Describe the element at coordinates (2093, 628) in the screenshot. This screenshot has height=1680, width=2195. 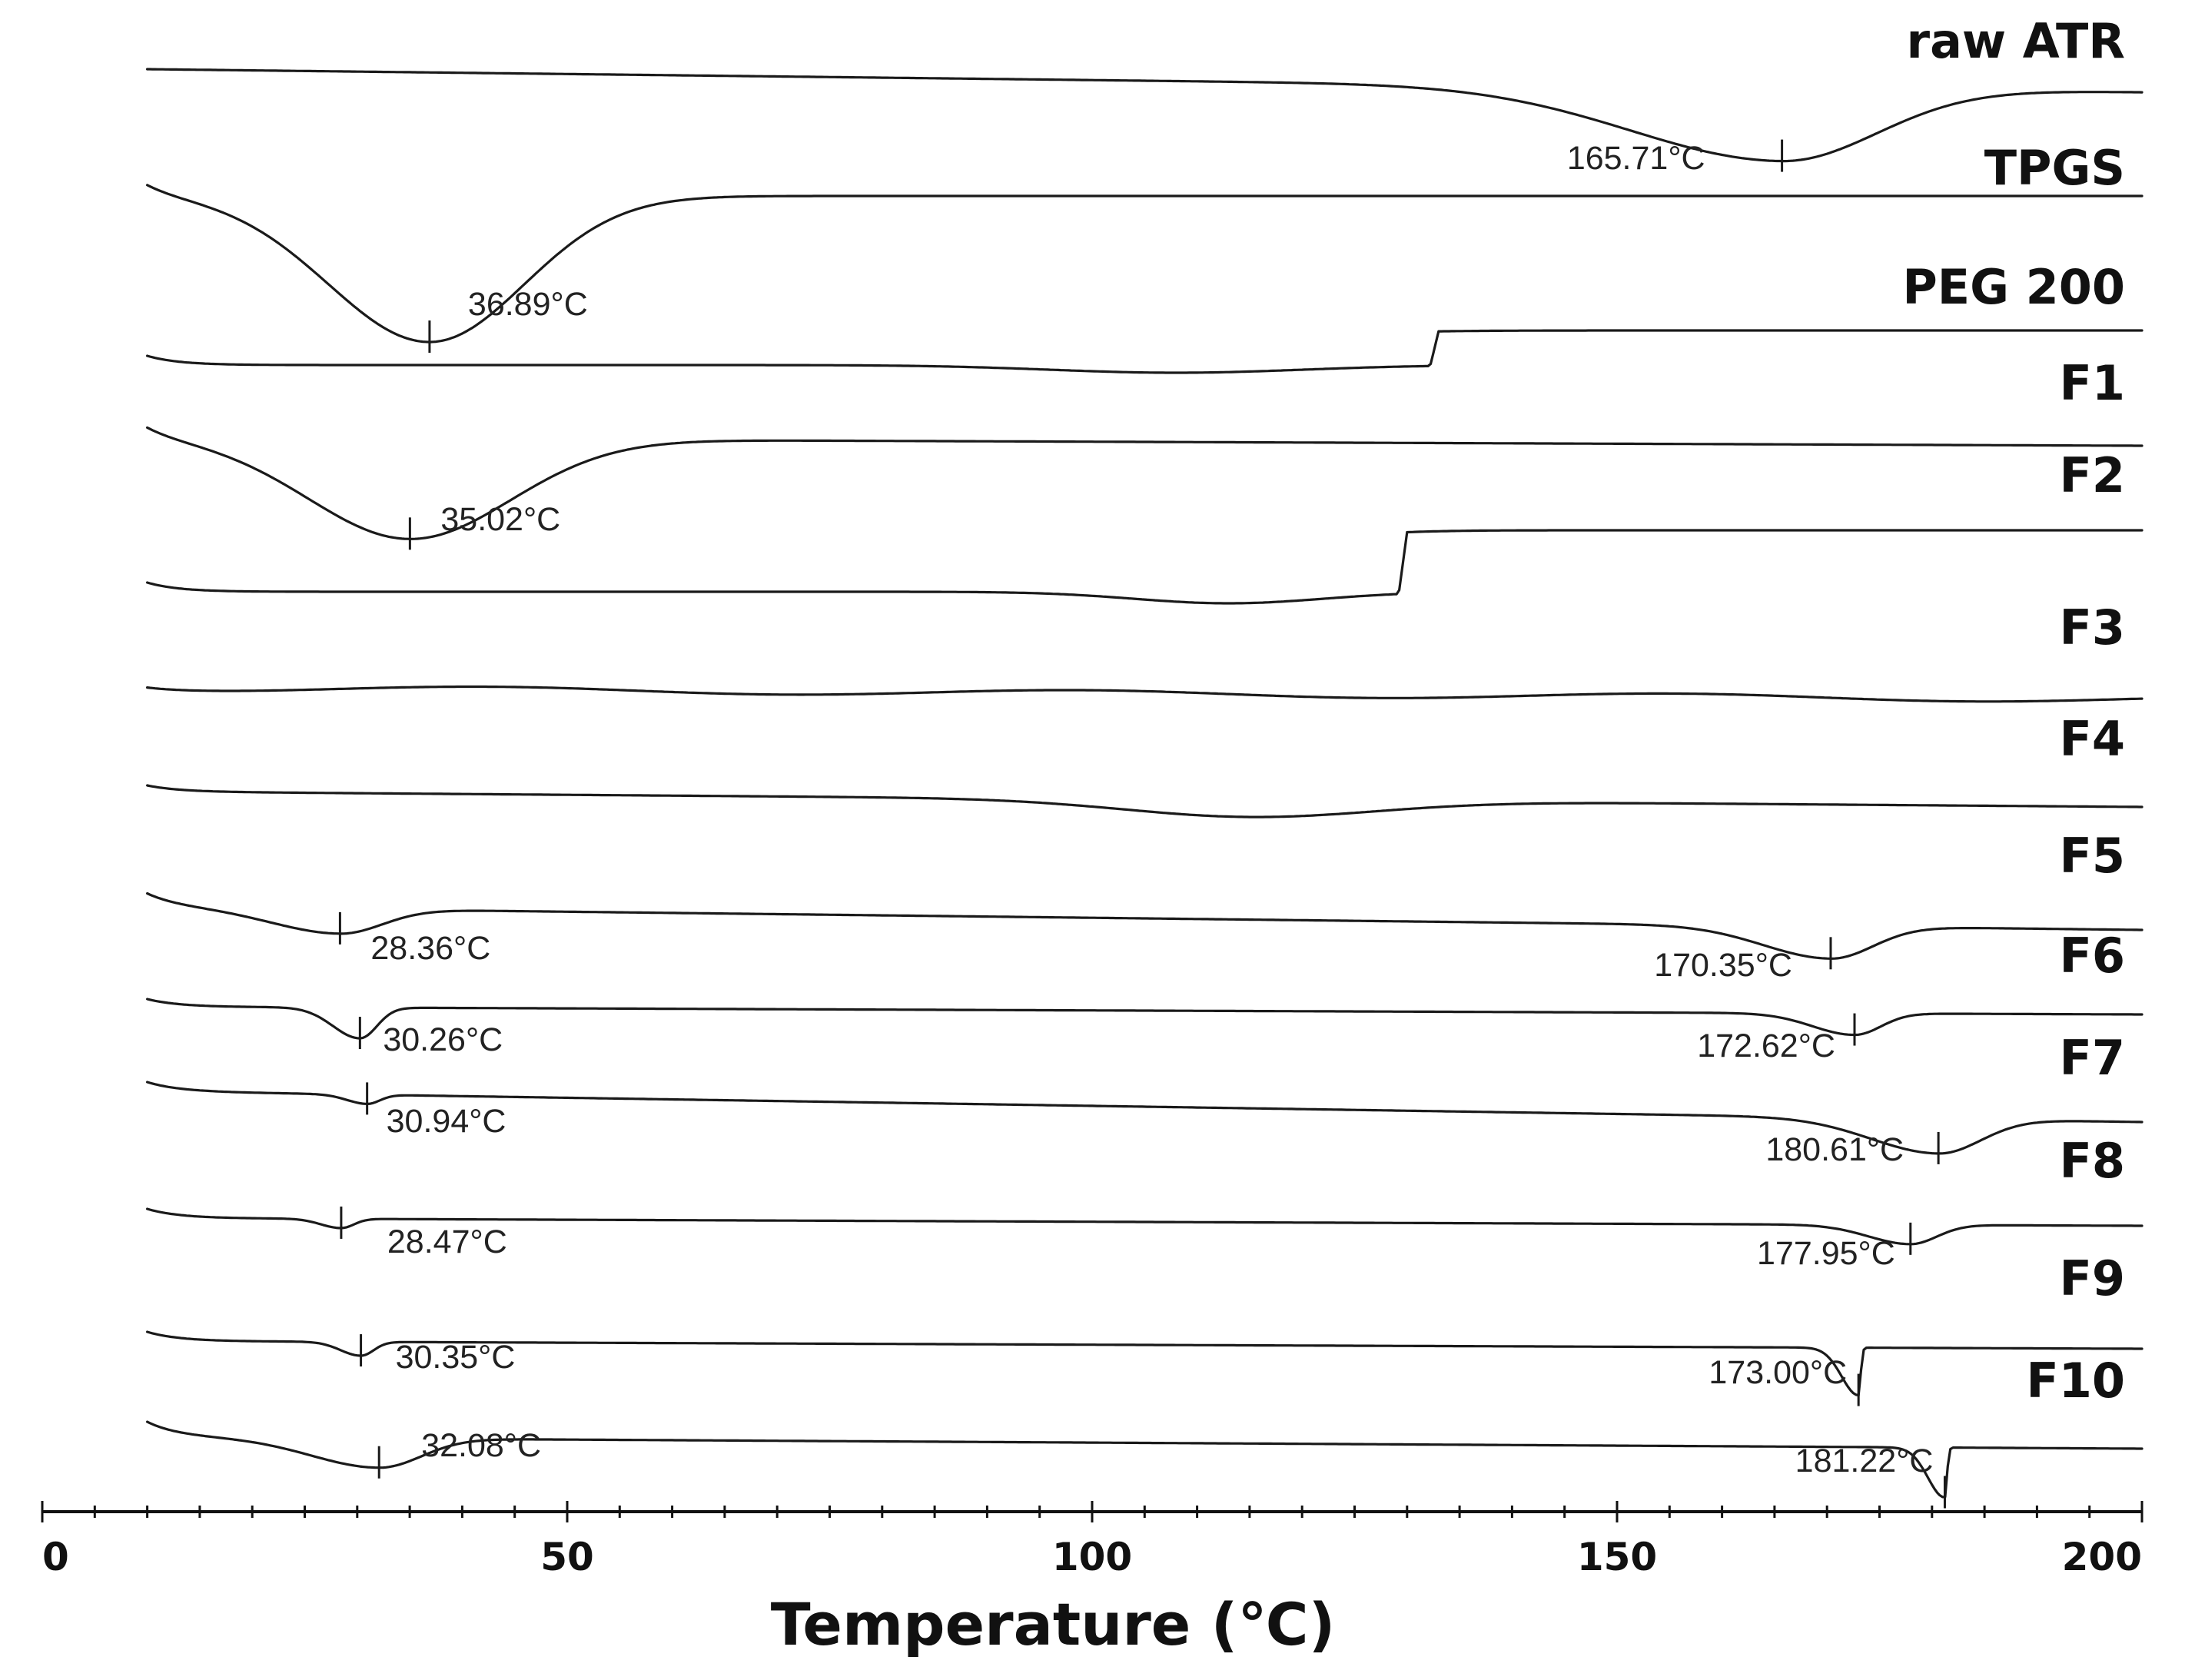
I see `series-label: F3` at that location.